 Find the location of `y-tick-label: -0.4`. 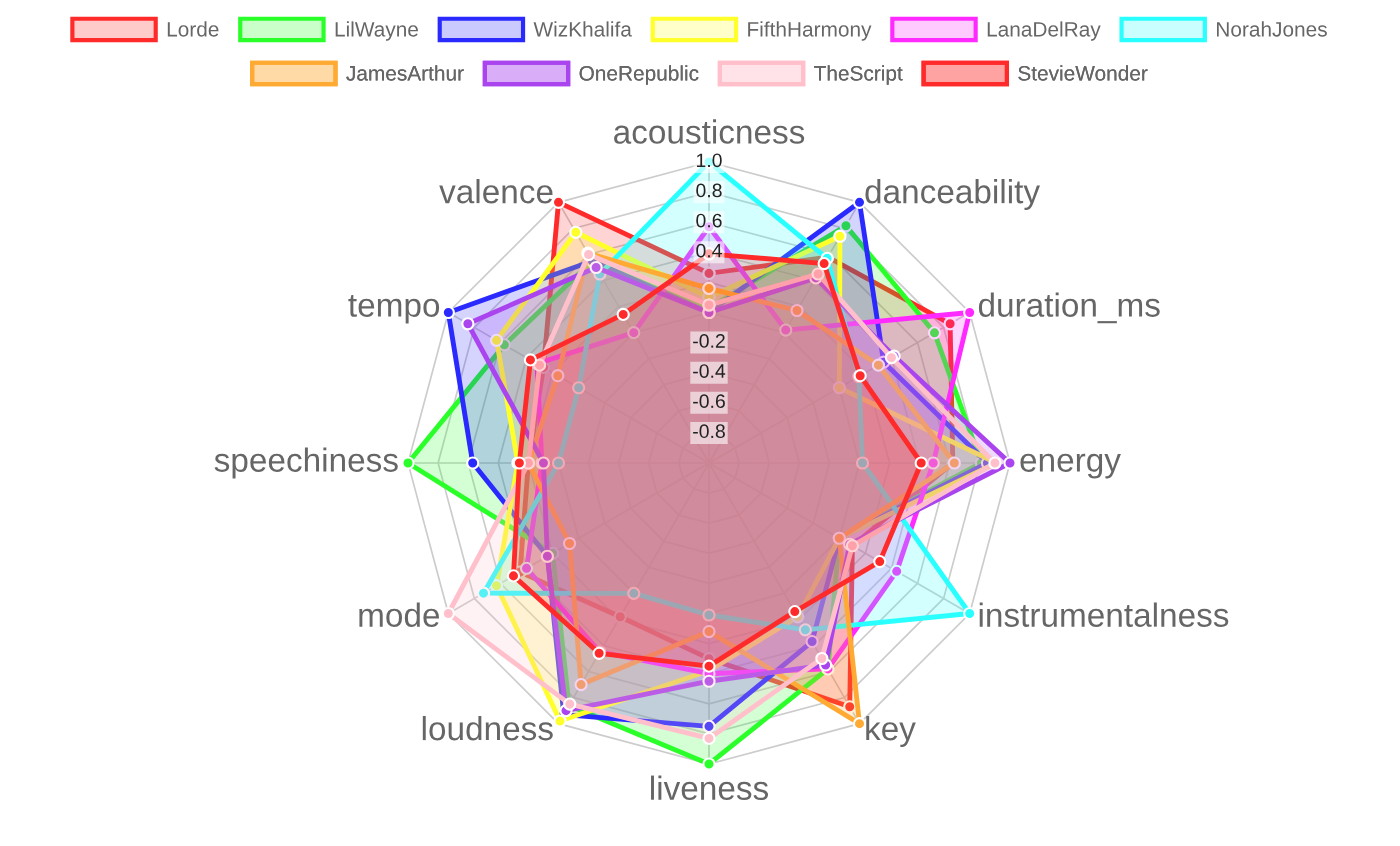

y-tick-label: -0.4 is located at coordinates (709, 371).